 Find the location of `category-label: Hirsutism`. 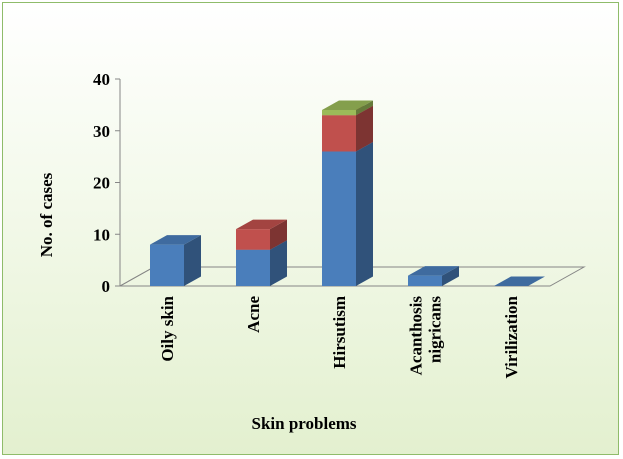

category-label: Hirsutism is located at coordinates (339, 332).